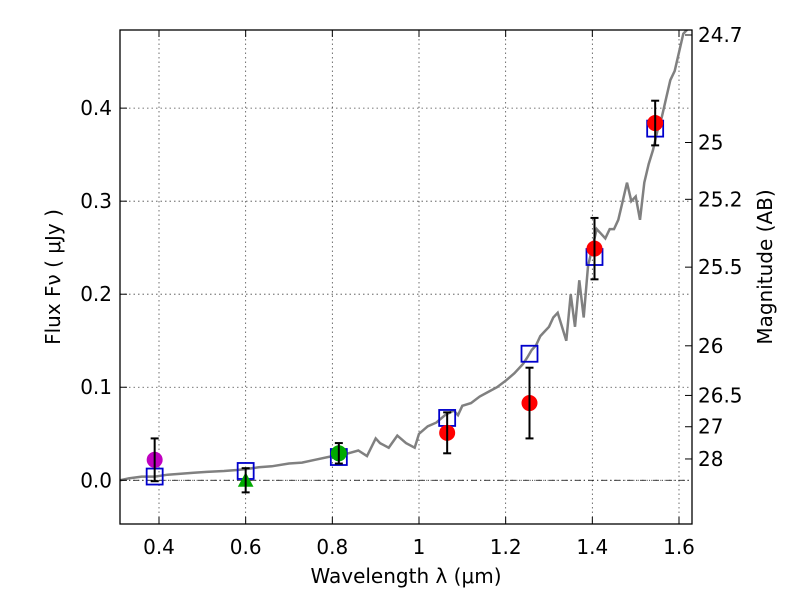 This screenshot has width=800, height=600. What do you see at coordinates (96, 294) in the screenshot?
I see `y-tick-label: 0.2` at bounding box center [96, 294].